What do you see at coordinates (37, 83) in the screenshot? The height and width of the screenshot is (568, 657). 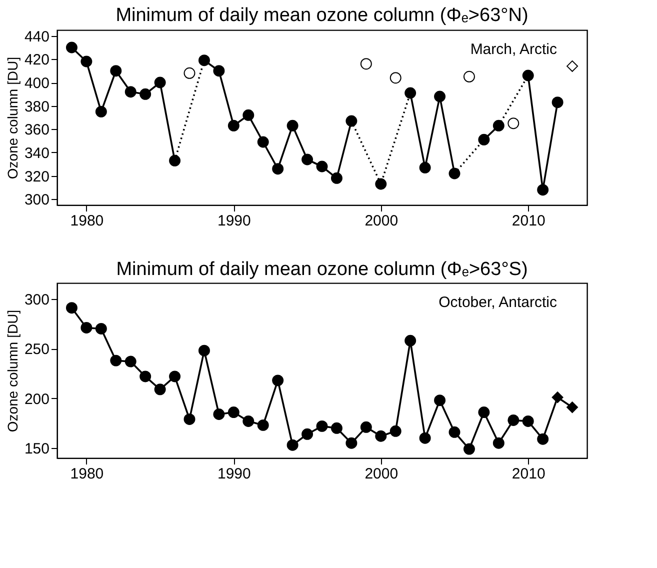 I see `y-tick-label: 400` at bounding box center [37, 83].